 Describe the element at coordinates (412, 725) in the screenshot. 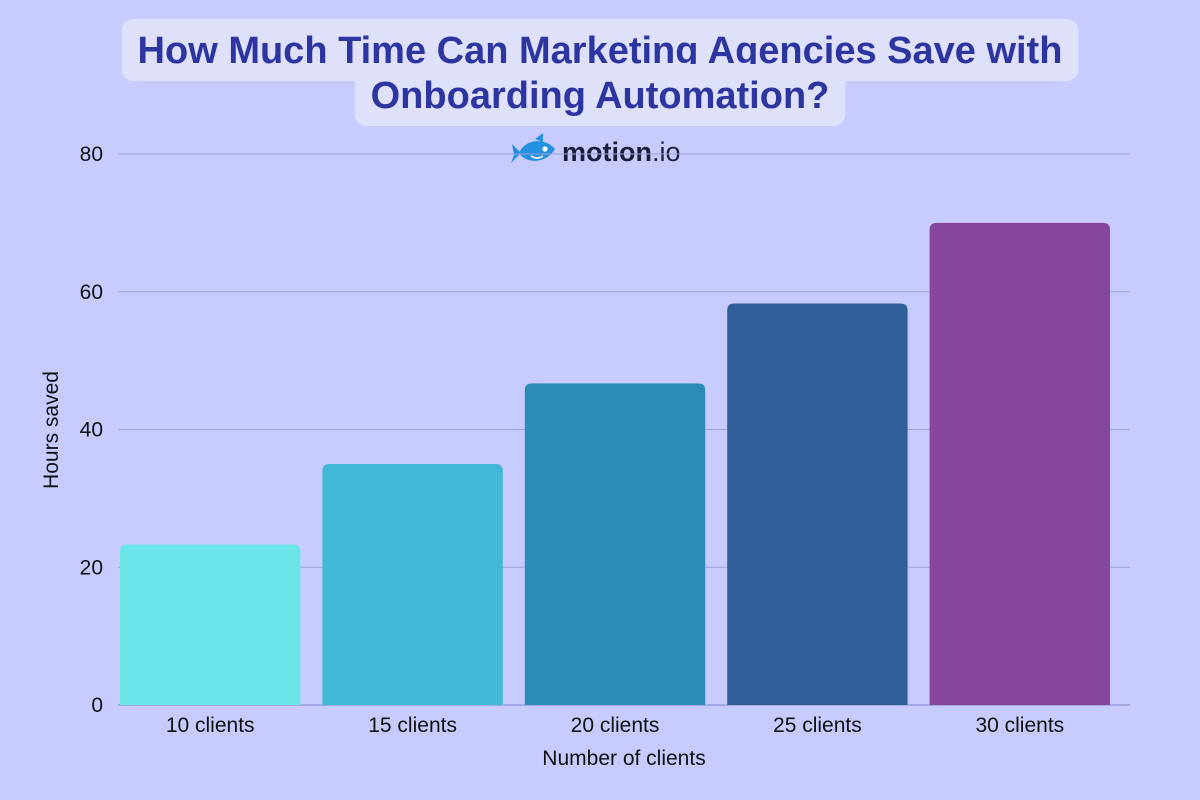

I see `x-tick-label: 15 clients` at that location.